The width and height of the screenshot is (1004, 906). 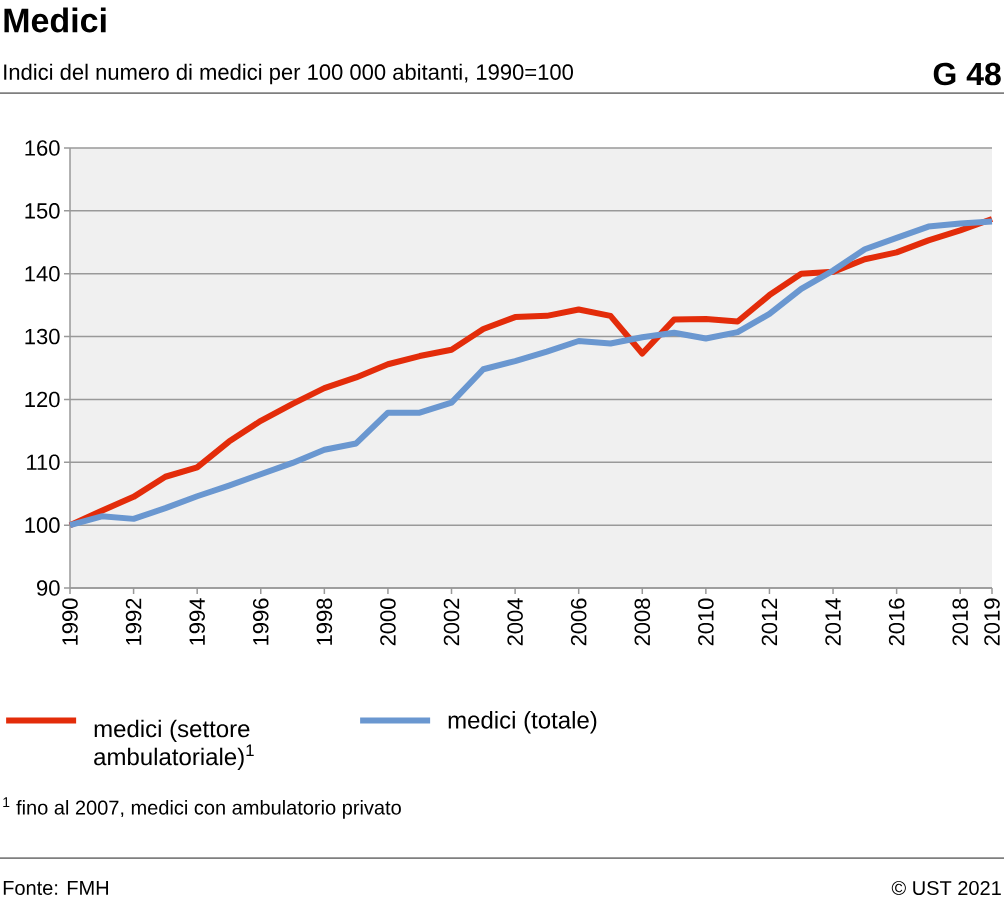 What do you see at coordinates (642, 622) in the screenshot?
I see `x-tick-label: 2008` at bounding box center [642, 622].